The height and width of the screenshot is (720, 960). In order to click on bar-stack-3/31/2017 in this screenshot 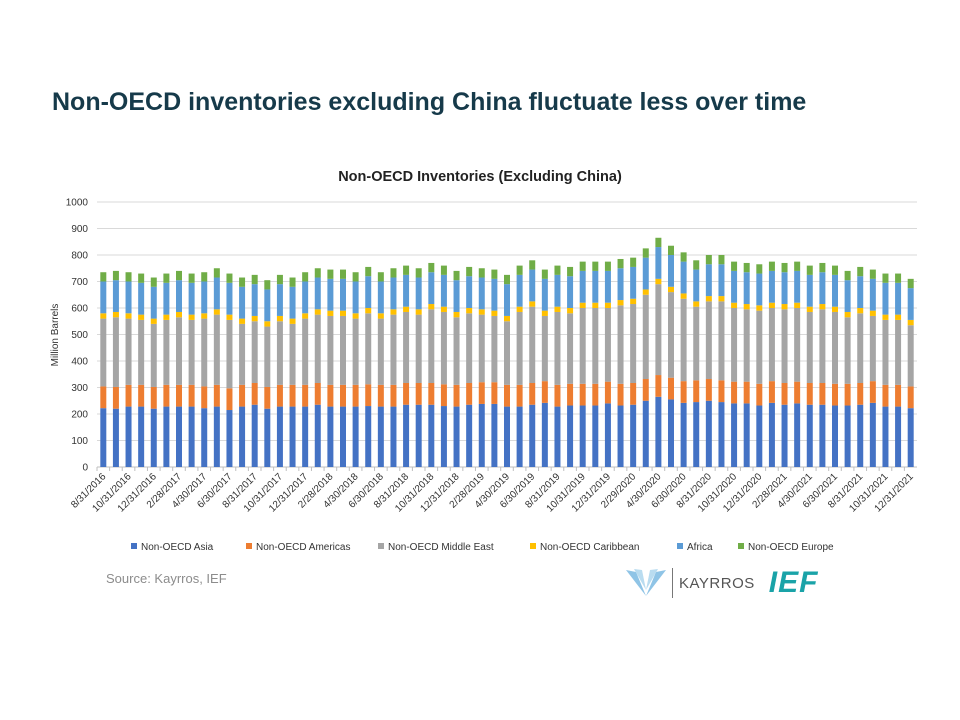, I will do `click(191, 370)`.